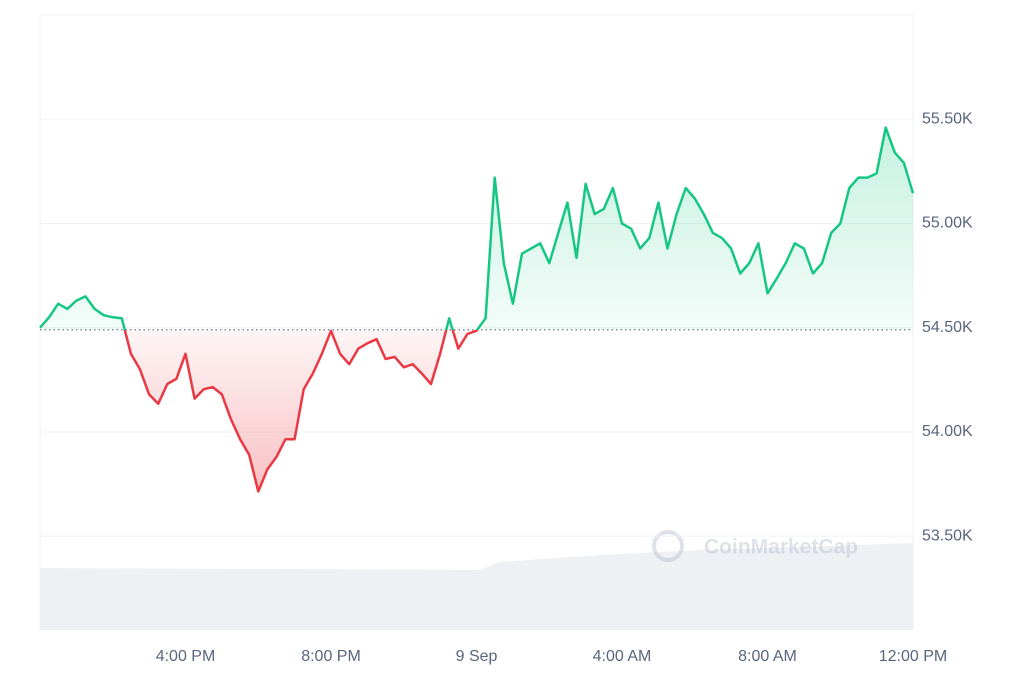 The height and width of the screenshot is (683, 1024). Describe the element at coordinates (622, 656) in the screenshot. I see `x-tick-label: 4:00 AM` at that location.